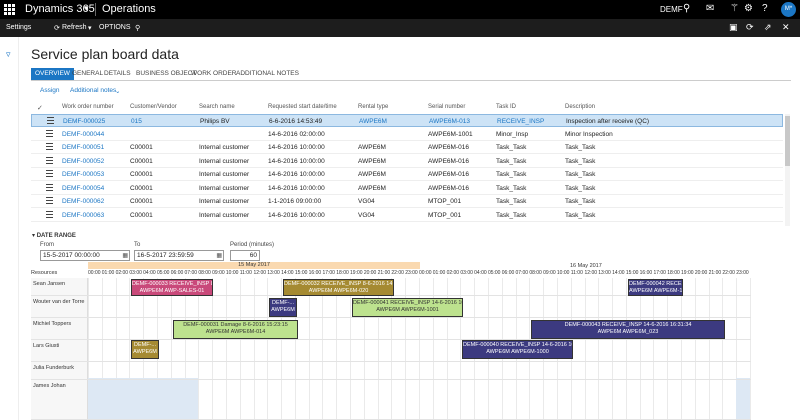  What do you see at coordinates (786, 27) in the screenshot?
I see `close-icon: ✕` at bounding box center [786, 27].